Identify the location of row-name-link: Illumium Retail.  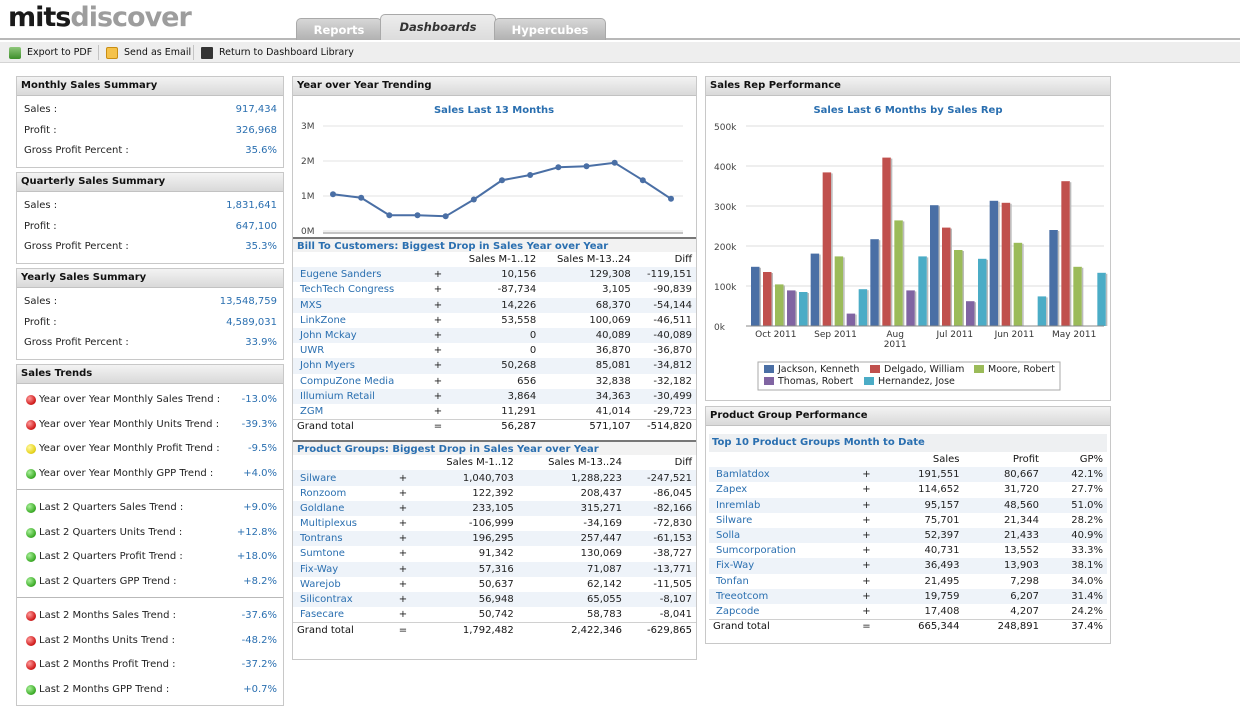
(337, 396).